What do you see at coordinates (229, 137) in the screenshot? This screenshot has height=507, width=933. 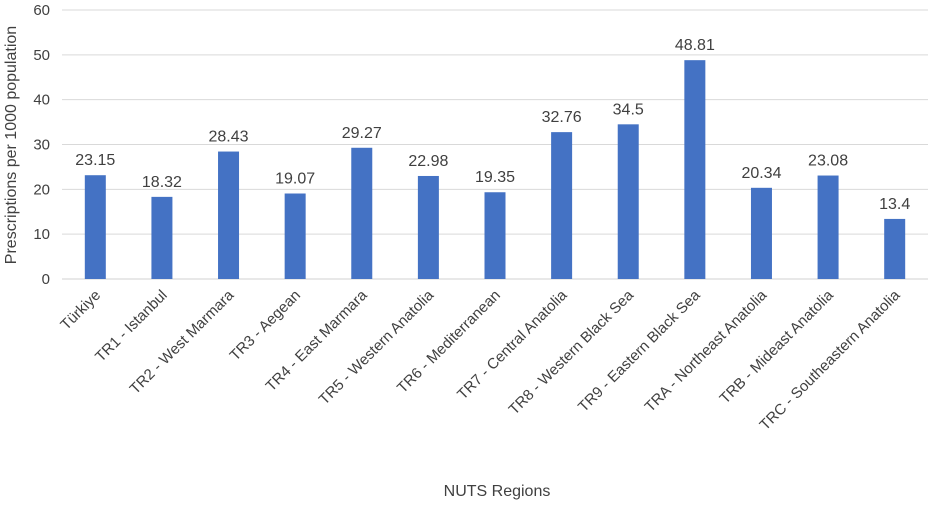 I see `data-label: 28.43` at bounding box center [229, 137].